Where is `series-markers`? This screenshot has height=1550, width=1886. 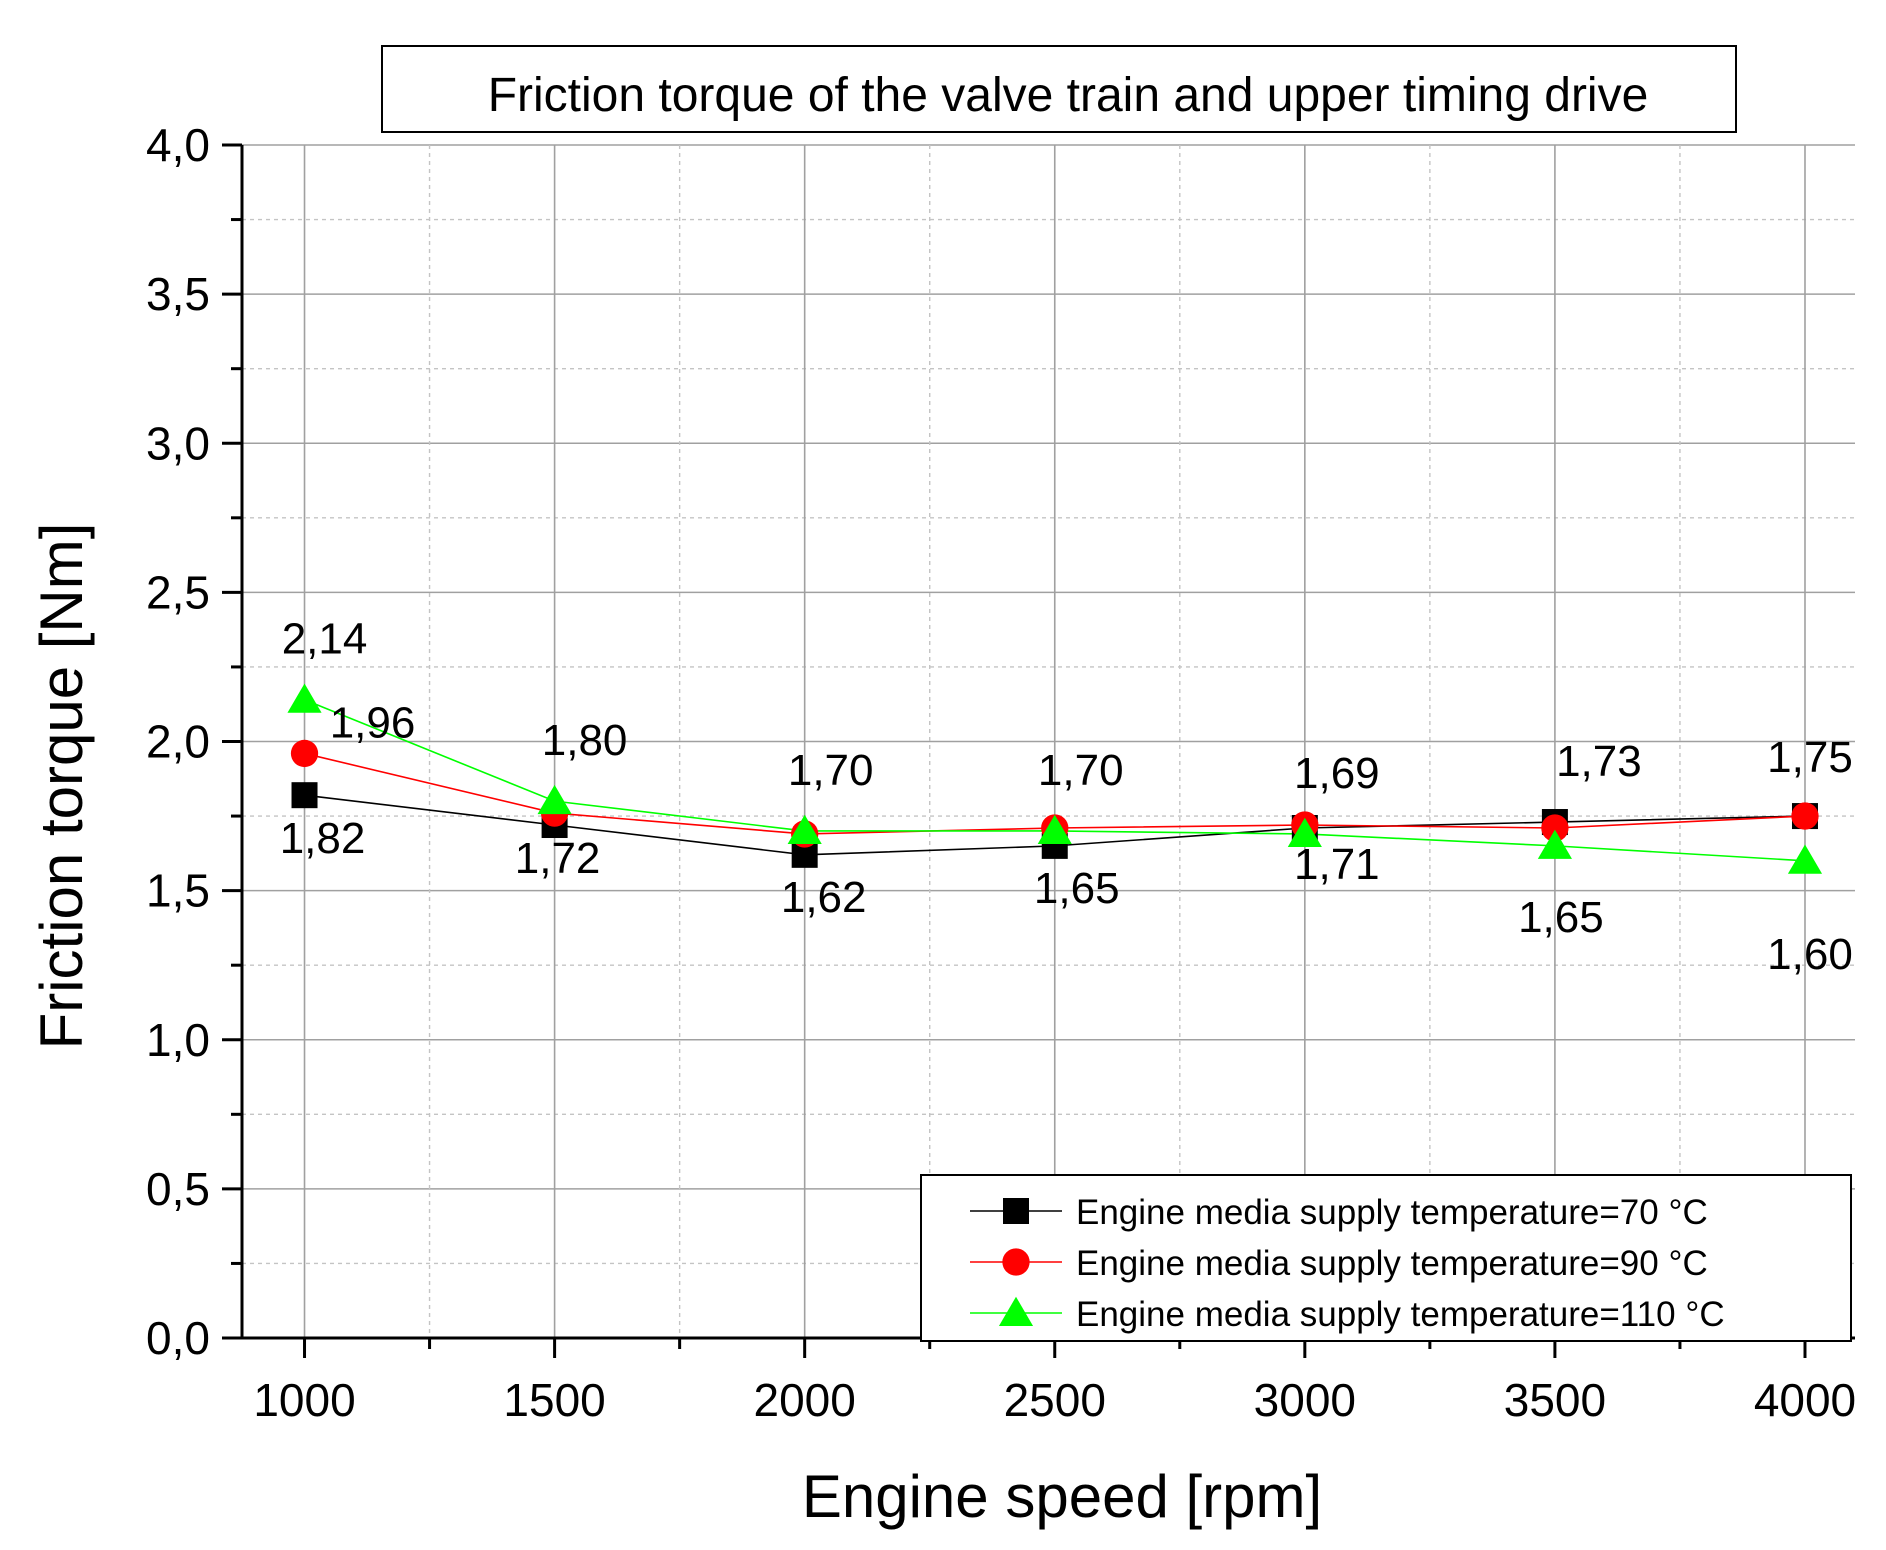 series-markers is located at coordinates (1055, 778).